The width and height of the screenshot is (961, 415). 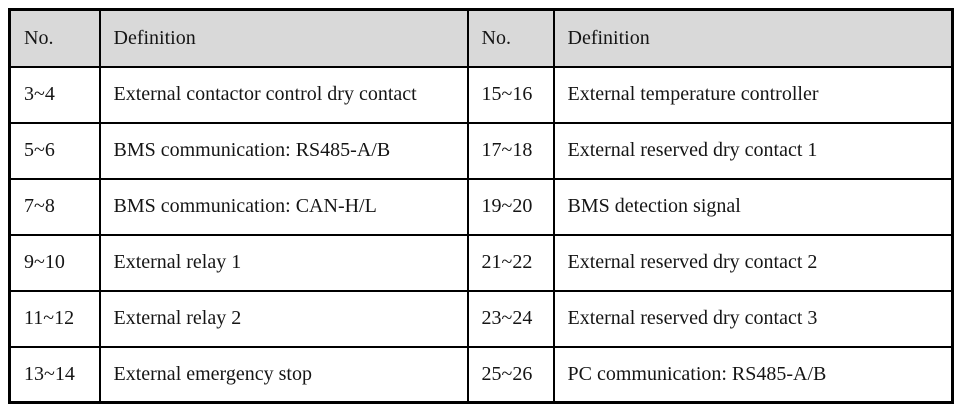 What do you see at coordinates (510, 38) in the screenshot?
I see `header-no-right: No.` at bounding box center [510, 38].